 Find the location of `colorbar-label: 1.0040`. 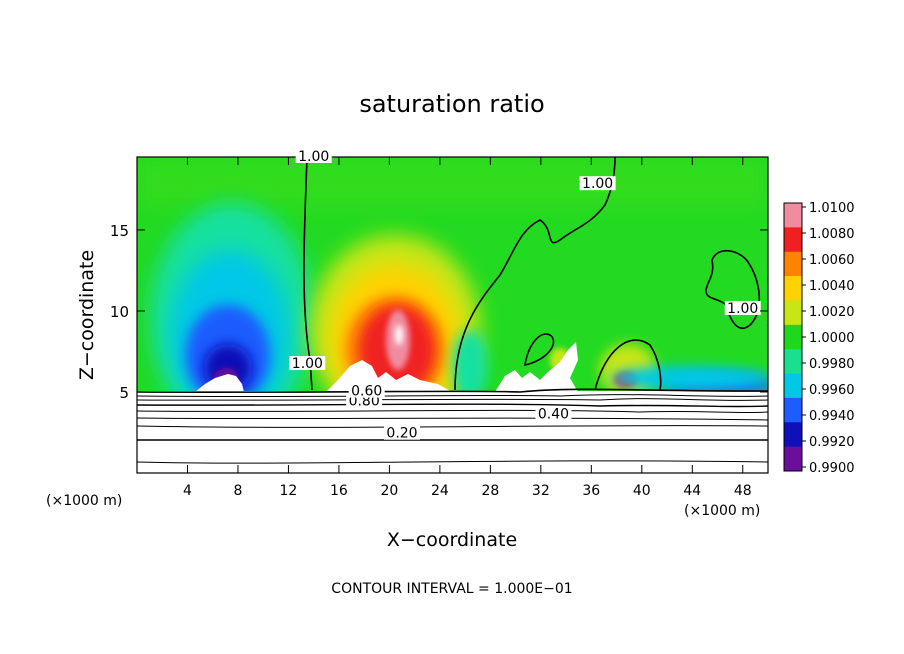

colorbar-label: 1.0040 is located at coordinates (832, 286).